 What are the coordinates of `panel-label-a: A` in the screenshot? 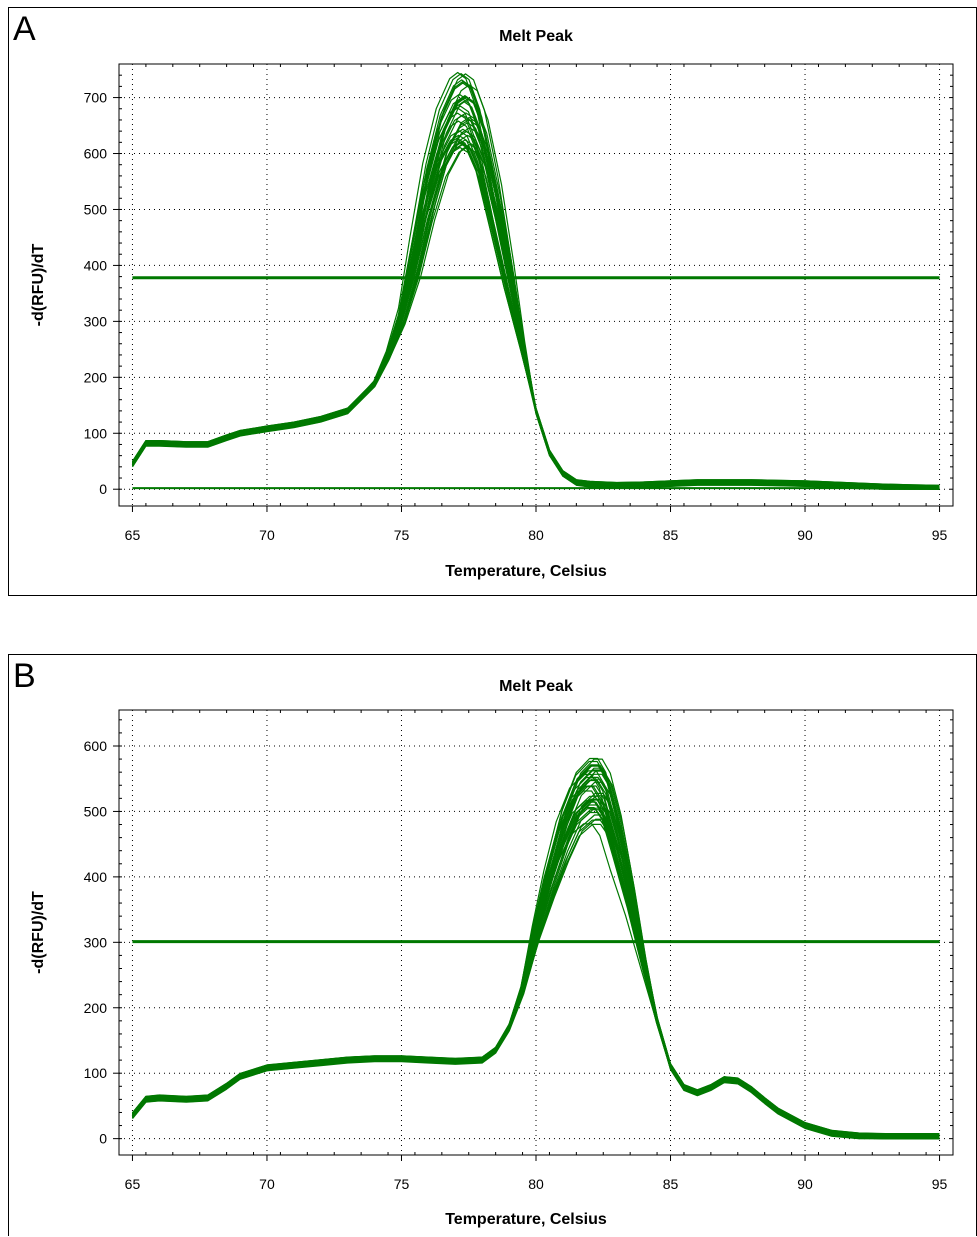 It's located at (24, 29).